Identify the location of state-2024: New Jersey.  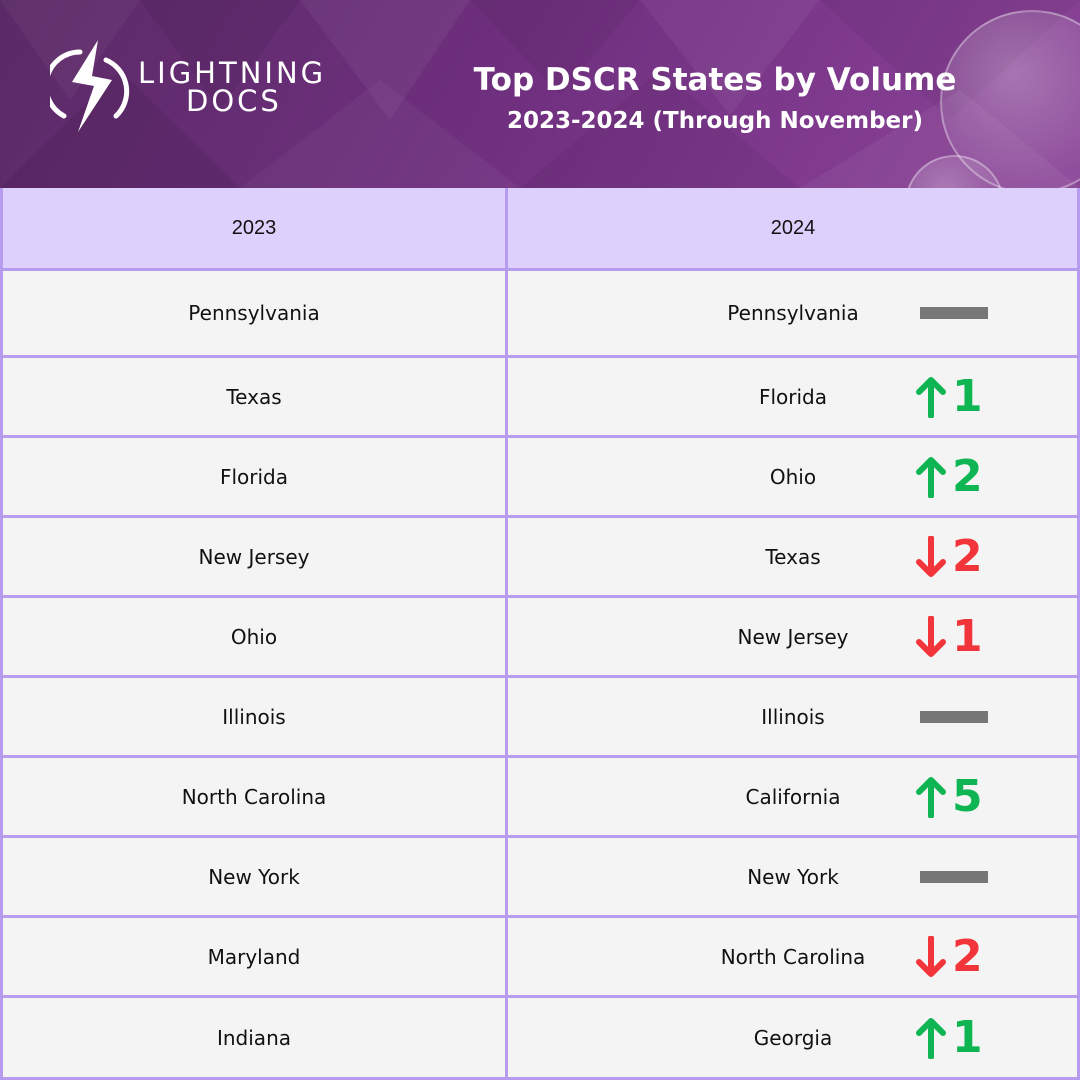
(793, 636).